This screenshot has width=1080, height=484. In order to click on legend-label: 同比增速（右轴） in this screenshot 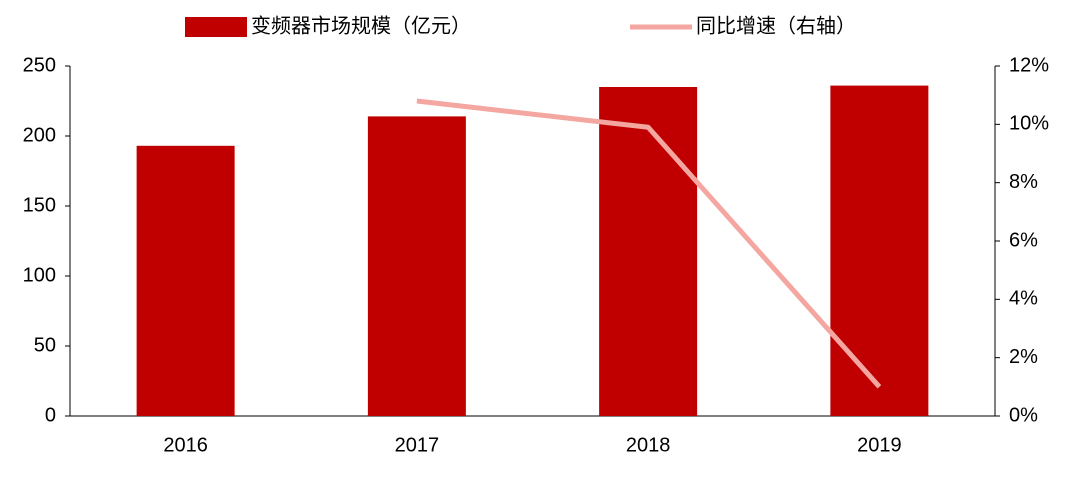, I will do `click(776, 25)`.